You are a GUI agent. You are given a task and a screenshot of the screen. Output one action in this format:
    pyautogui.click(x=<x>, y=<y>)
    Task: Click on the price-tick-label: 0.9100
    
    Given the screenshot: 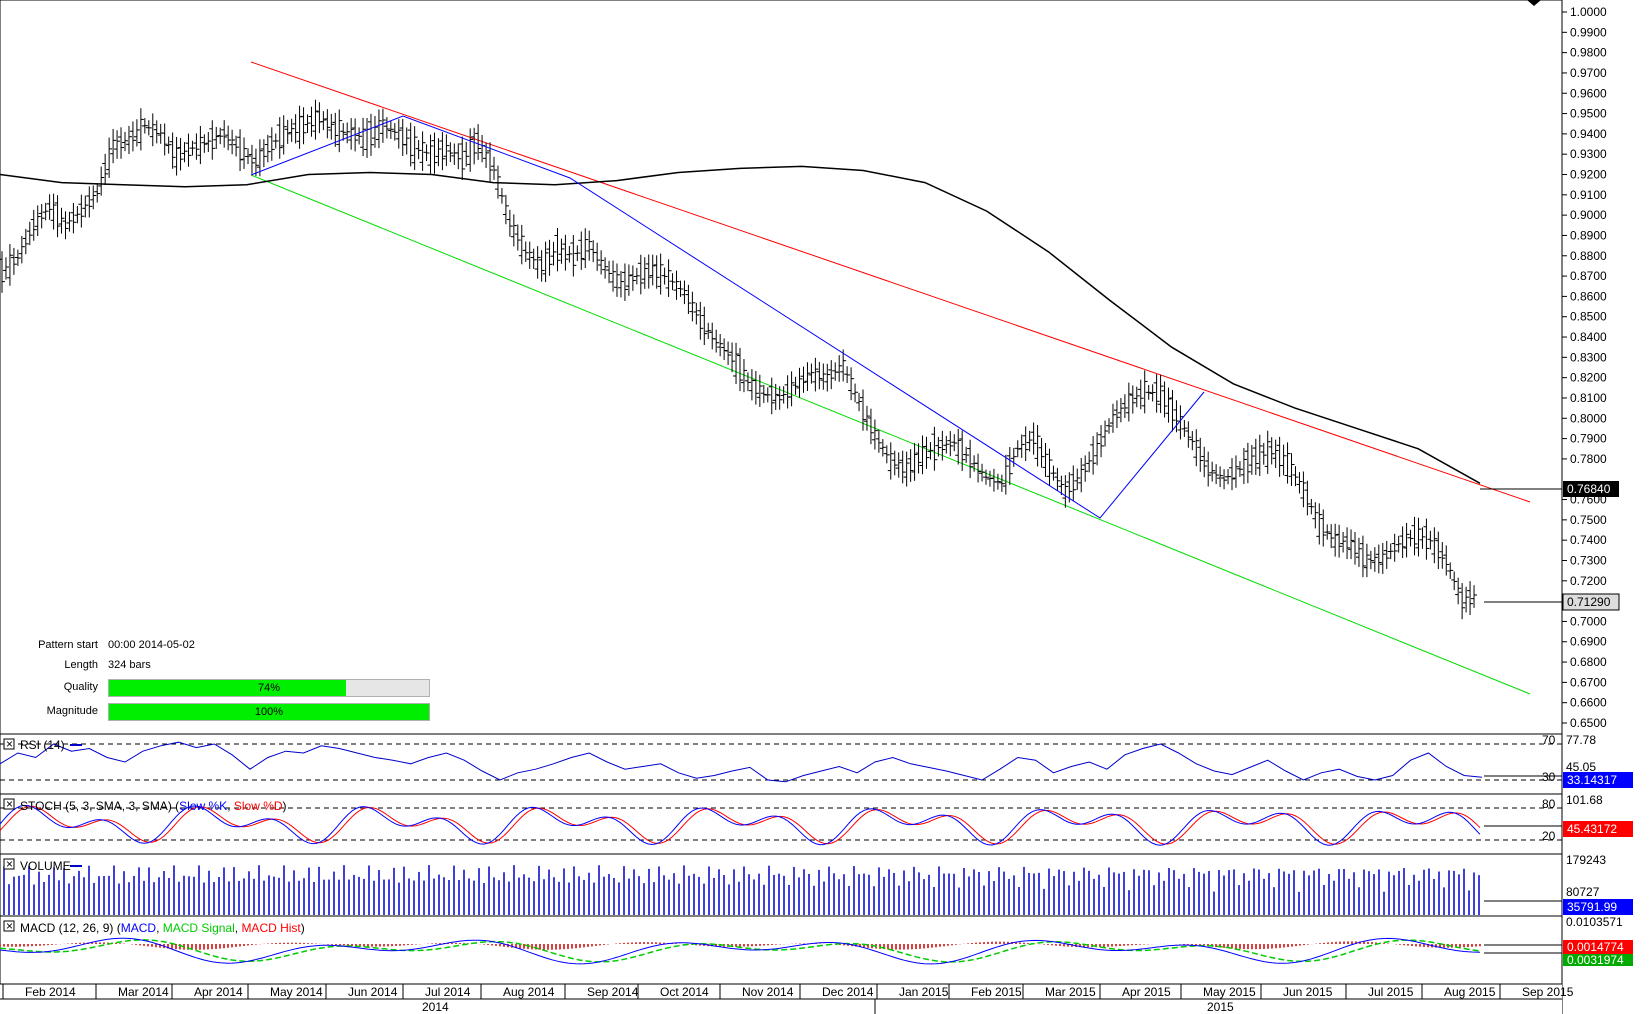 What is the action you would take?
    pyautogui.click(x=1588, y=195)
    